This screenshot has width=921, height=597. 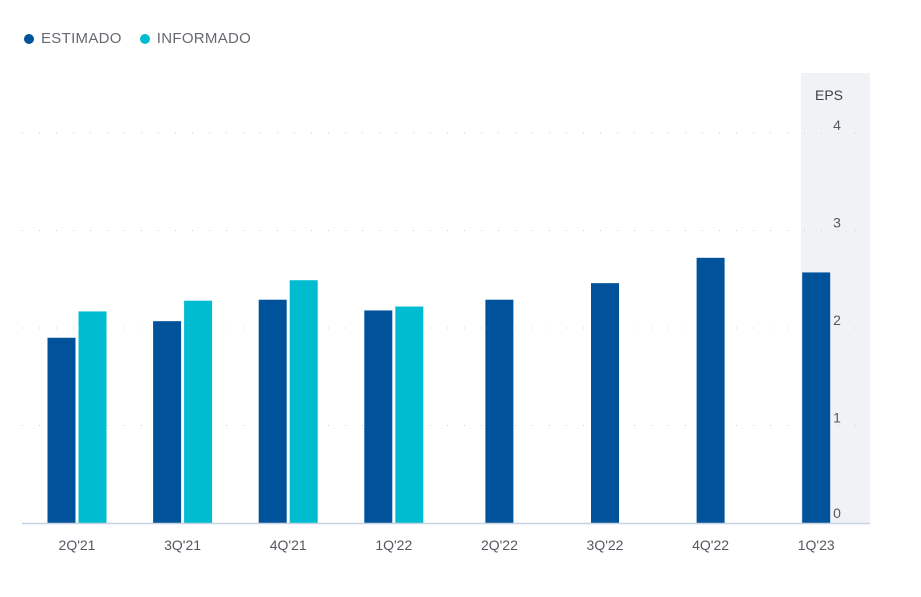 I want to click on y-axis-title: EPS, so click(x=829, y=95).